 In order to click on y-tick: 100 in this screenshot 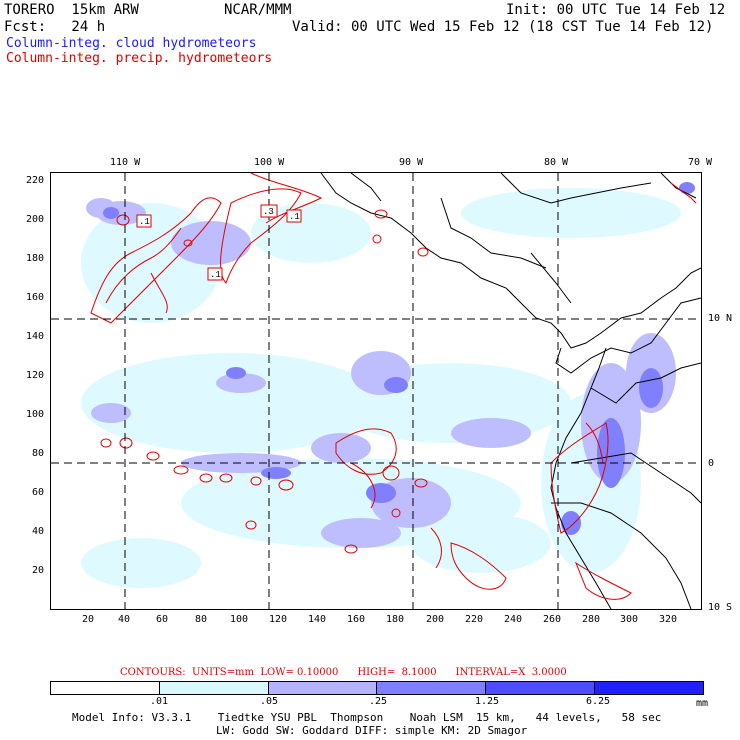, I will do `click(35, 414)`.